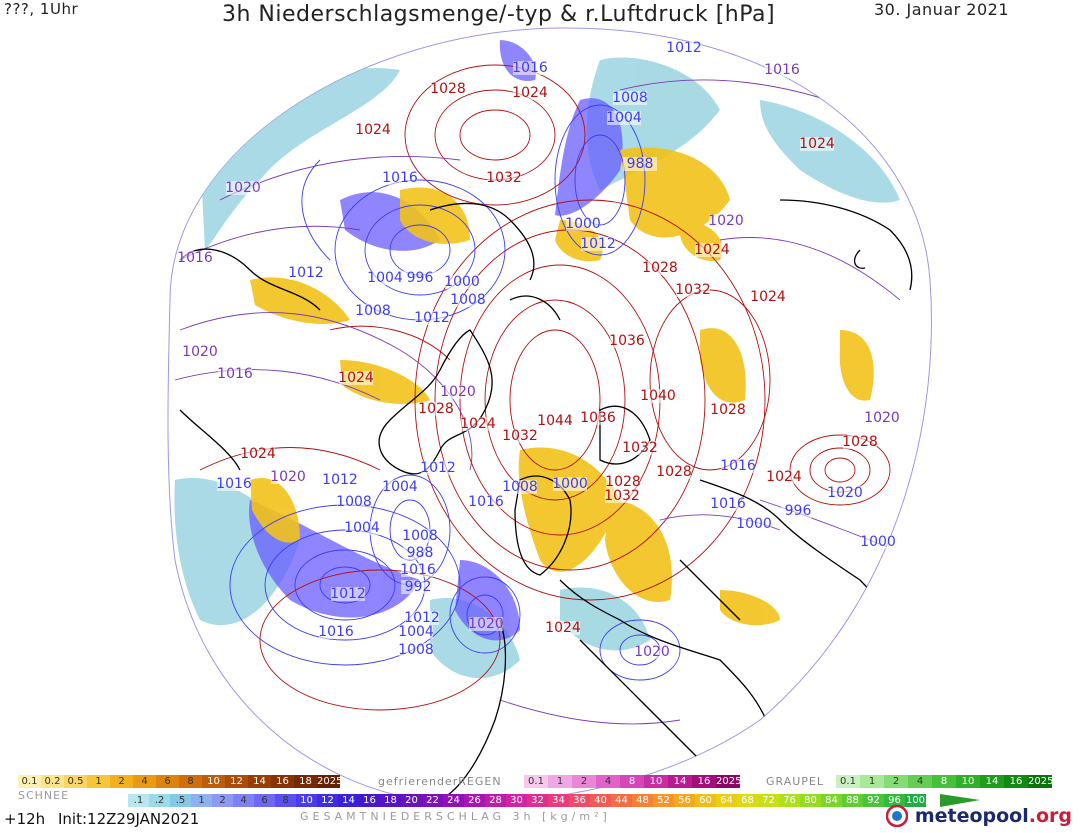  Describe the element at coordinates (25, 819) in the screenshot. I see `forecast-hour: +12h` at that location.